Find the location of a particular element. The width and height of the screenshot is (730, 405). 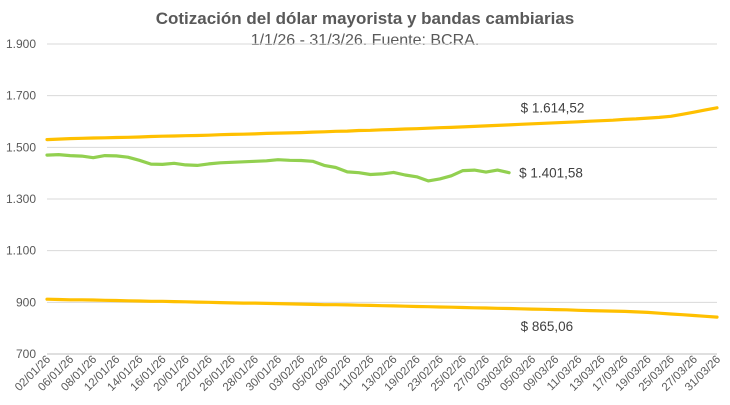

y-tick-label: 700 is located at coordinates (26, 354).